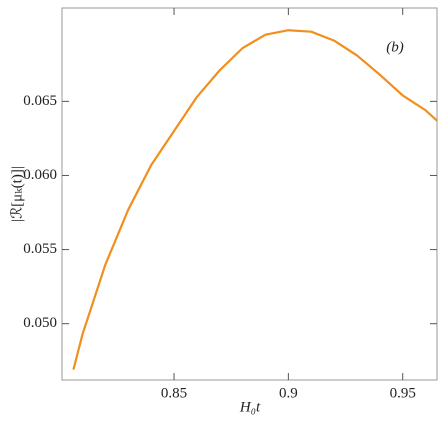 The image size is (443, 421). What do you see at coordinates (40, 249) in the screenshot?
I see `y-tick-label: 0.055` at bounding box center [40, 249].